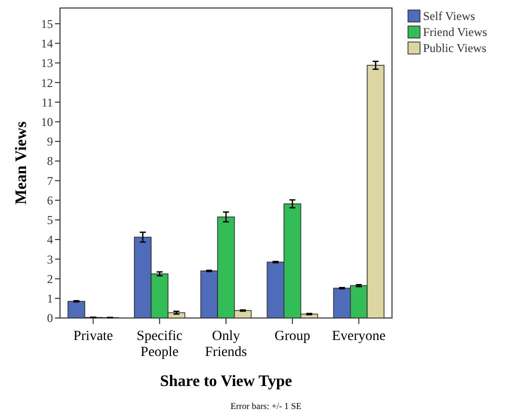 This screenshot has width=510, height=417. What do you see at coordinates (455, 32) in the screenshot?
I see `legend-label: Friend Views` at bounding box center [455, 32].